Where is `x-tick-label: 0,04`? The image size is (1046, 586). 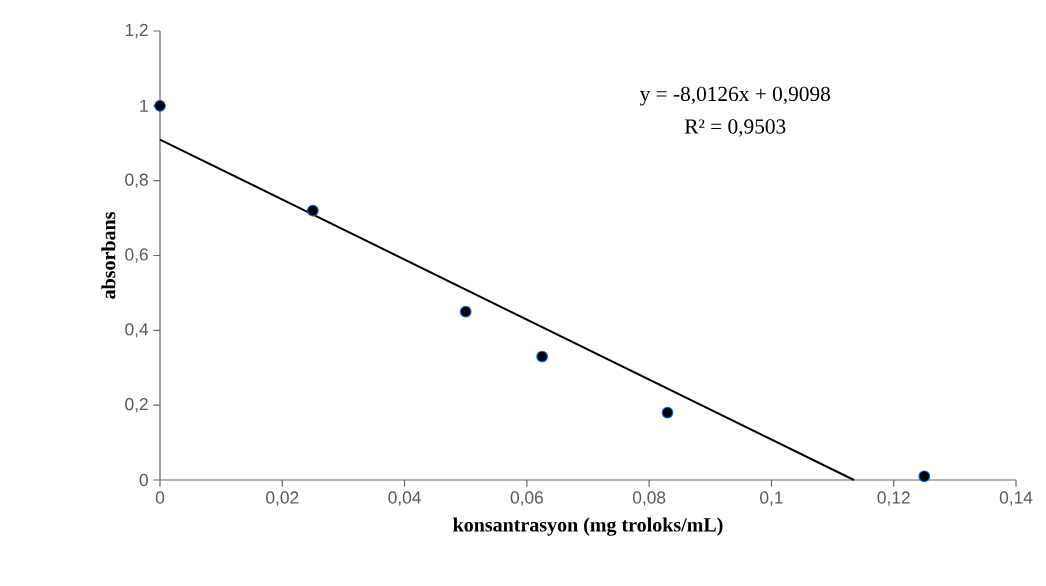
x-tick-label: 0,04 is located at coordinates (404, 498).